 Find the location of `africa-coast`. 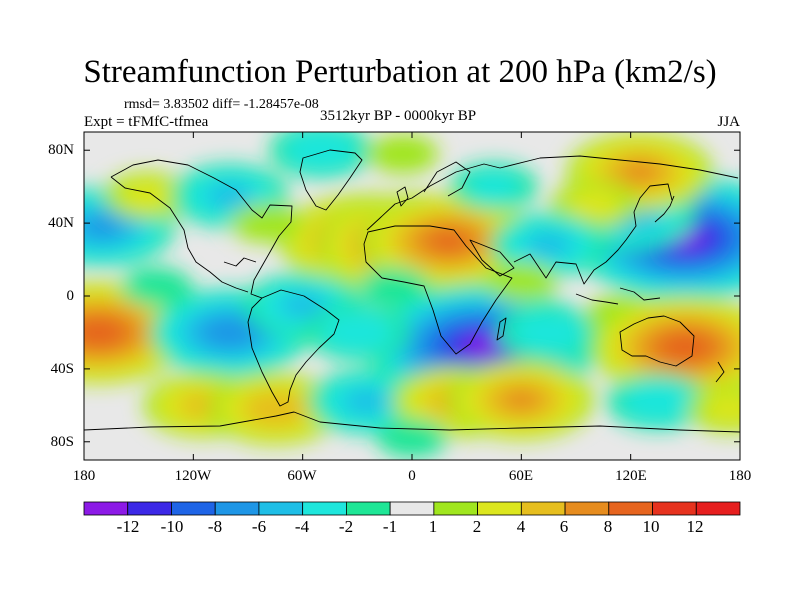

africa-coast is located at coordinates (438, 290).